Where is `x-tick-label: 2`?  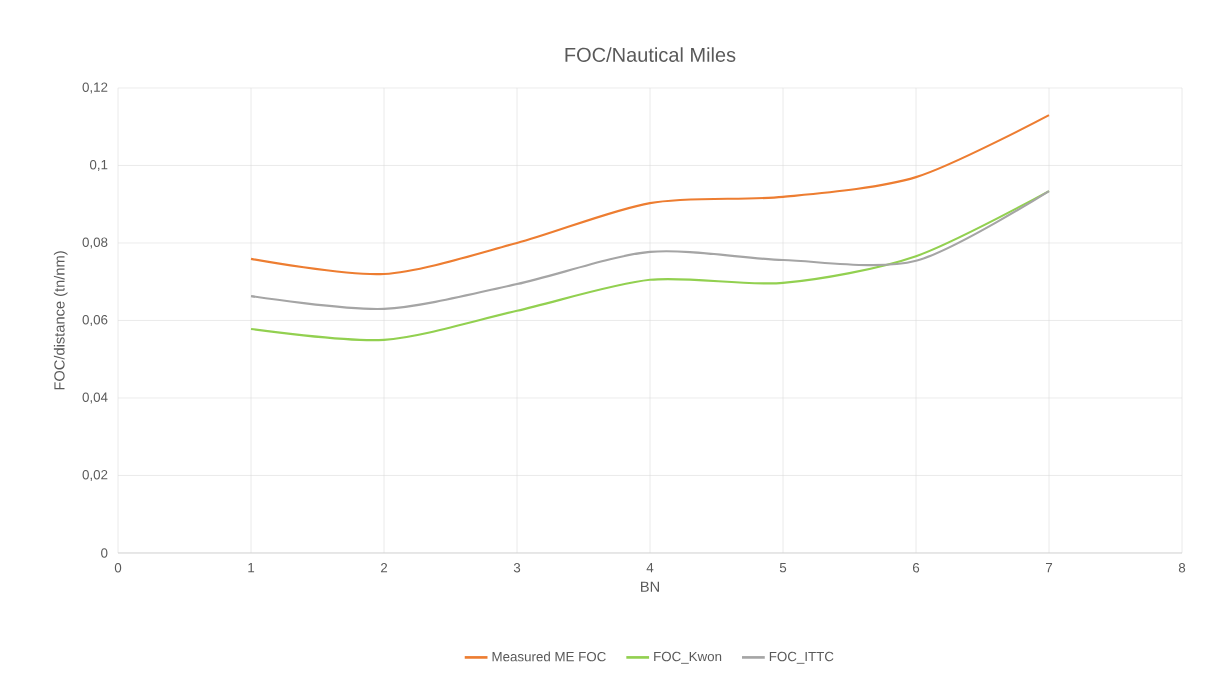 x-tick-label: 2 is located at coordinates (384, 568).